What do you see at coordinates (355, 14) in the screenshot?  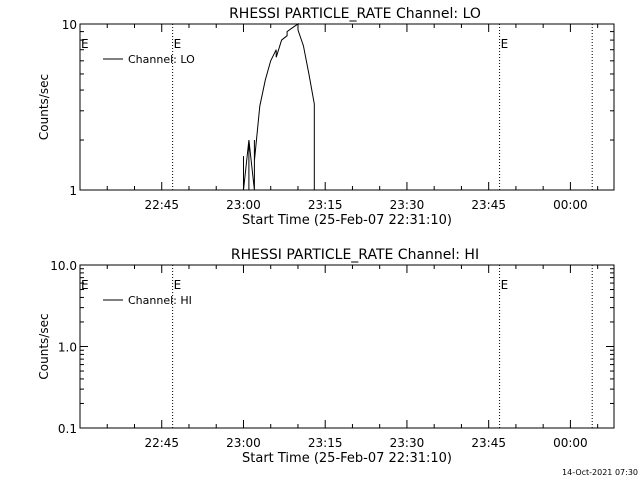 I see `chart-title: RHESSI PARTICLE_RATE Channel: LO` at bounding box center [355, 14].